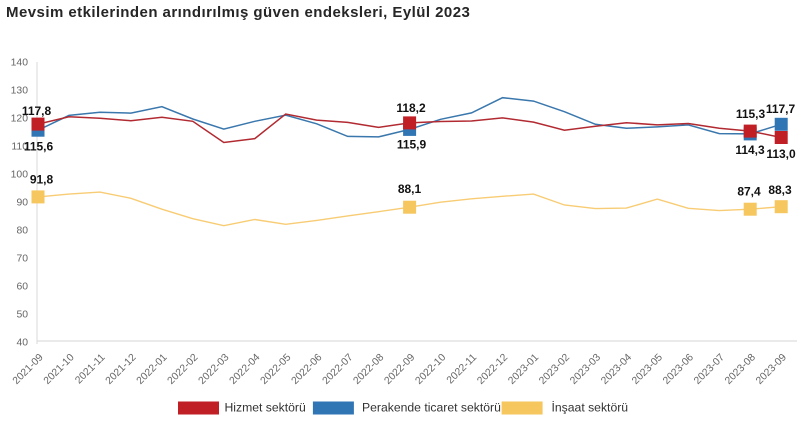  I want to click on svg-text: 2022-08, so click(369, 369).